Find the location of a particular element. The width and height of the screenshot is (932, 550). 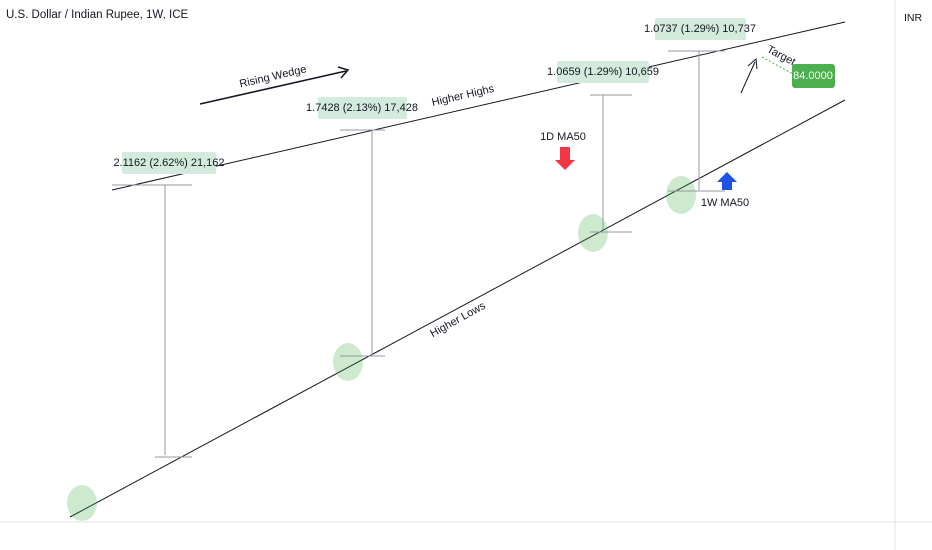

trend-label: Higher Highs is located at coordinates (463, 96).